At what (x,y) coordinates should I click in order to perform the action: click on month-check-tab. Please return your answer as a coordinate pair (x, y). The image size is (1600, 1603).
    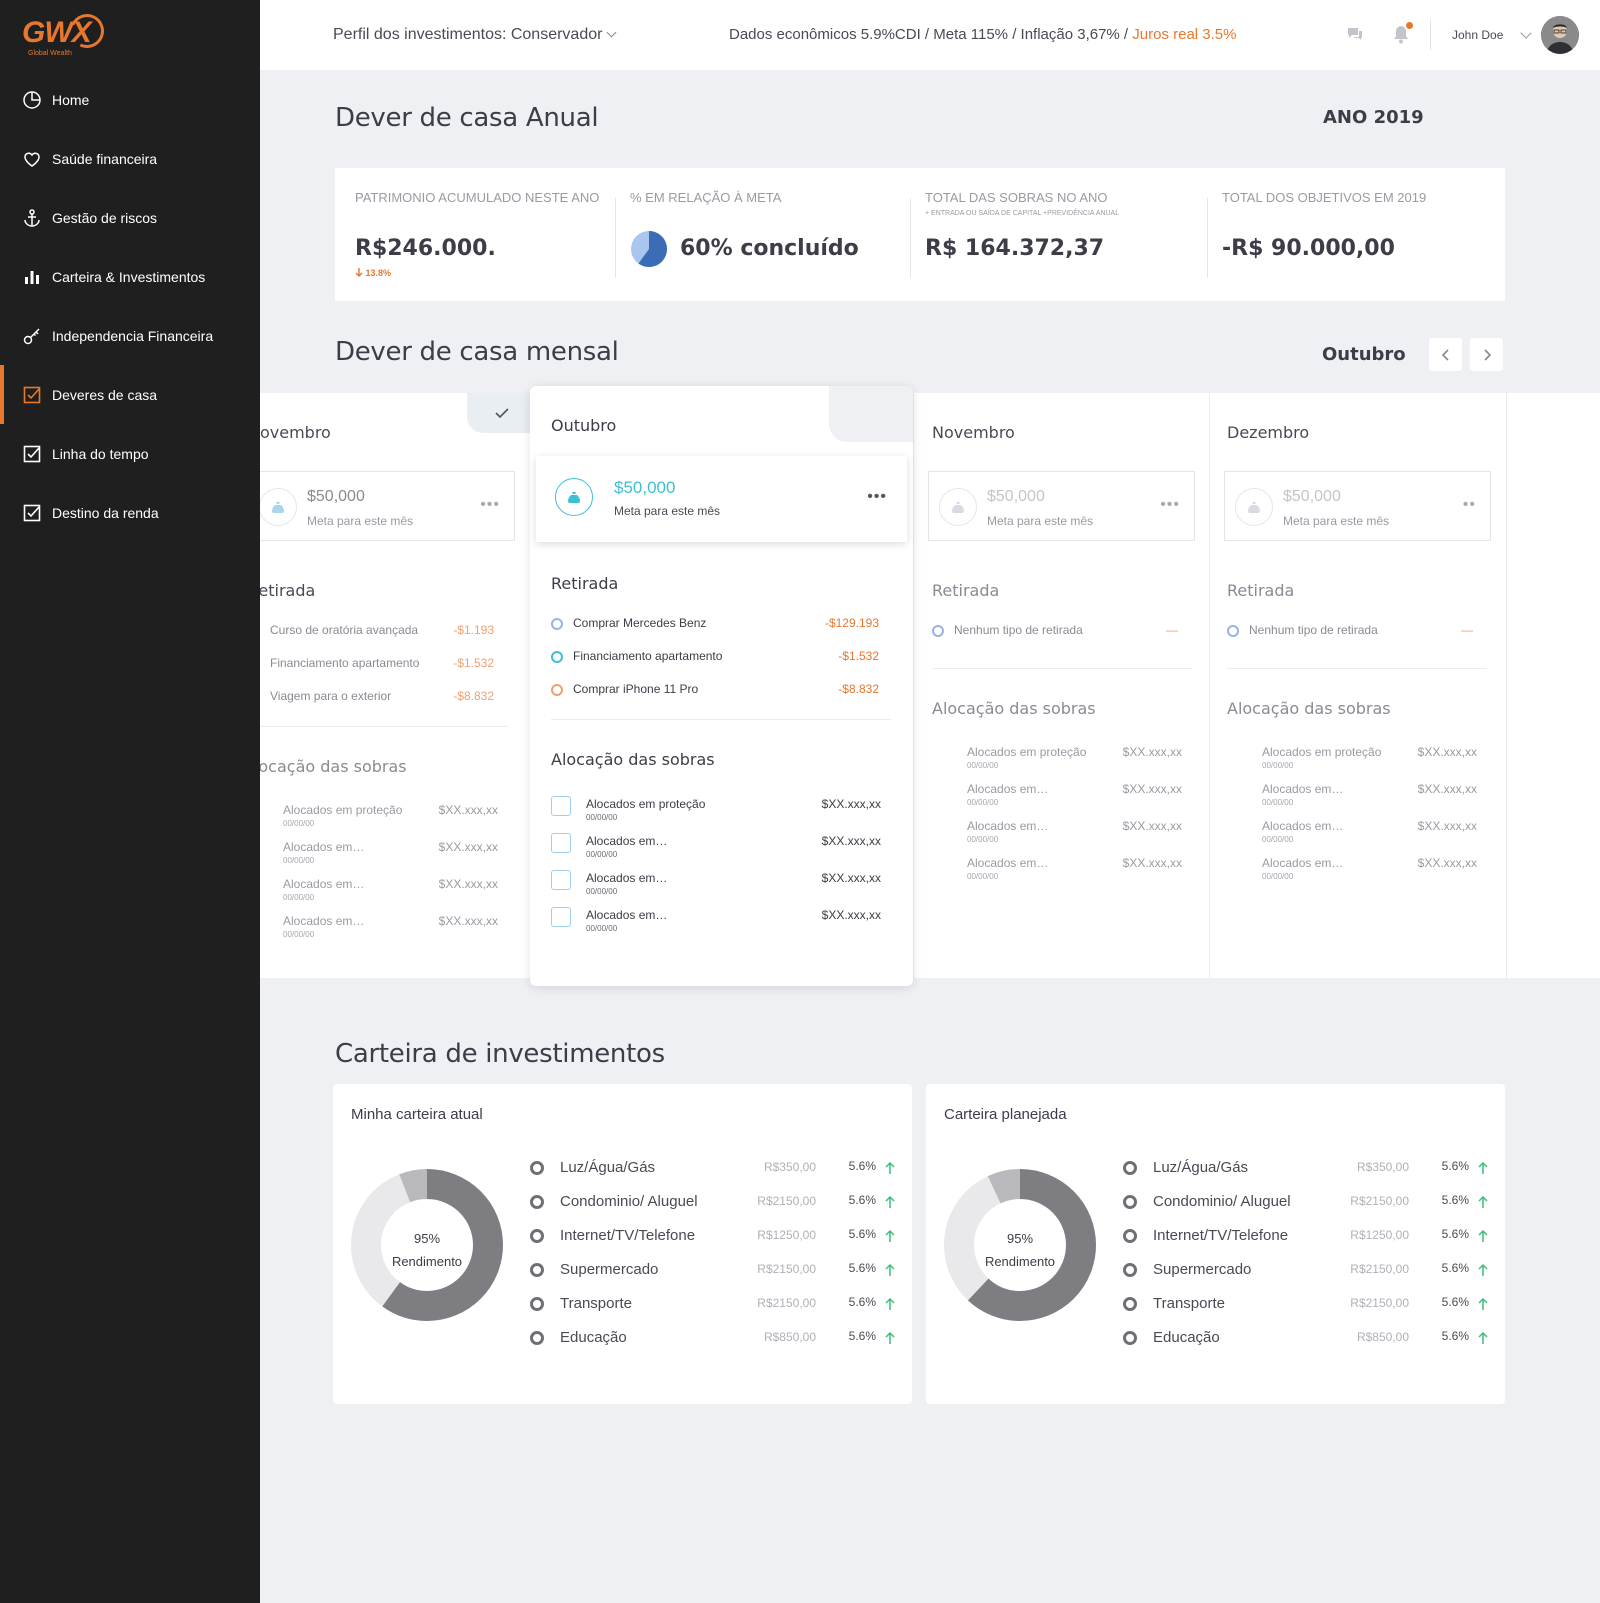
    Looking at the image, I should click on (502, 413).